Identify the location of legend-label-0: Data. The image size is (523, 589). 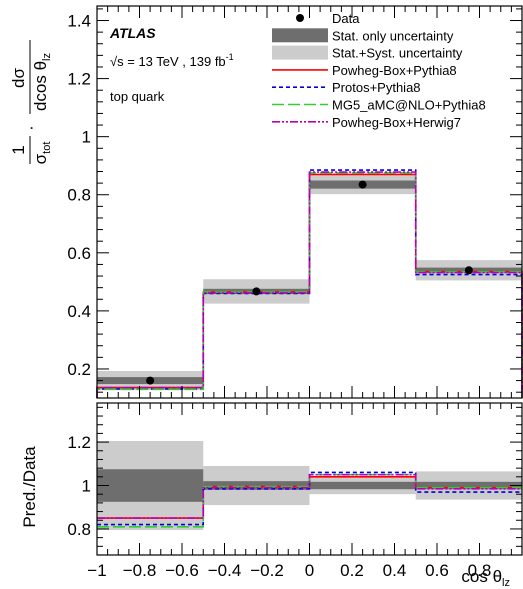
(346, 18).